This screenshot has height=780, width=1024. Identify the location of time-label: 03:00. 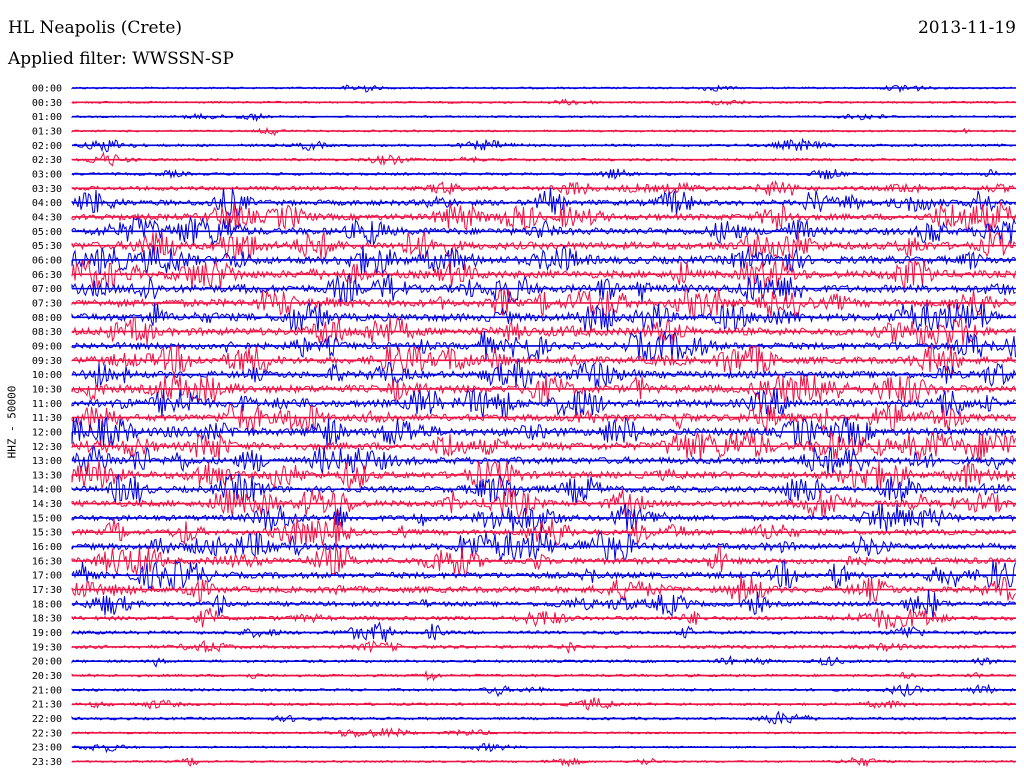
(47, 174).